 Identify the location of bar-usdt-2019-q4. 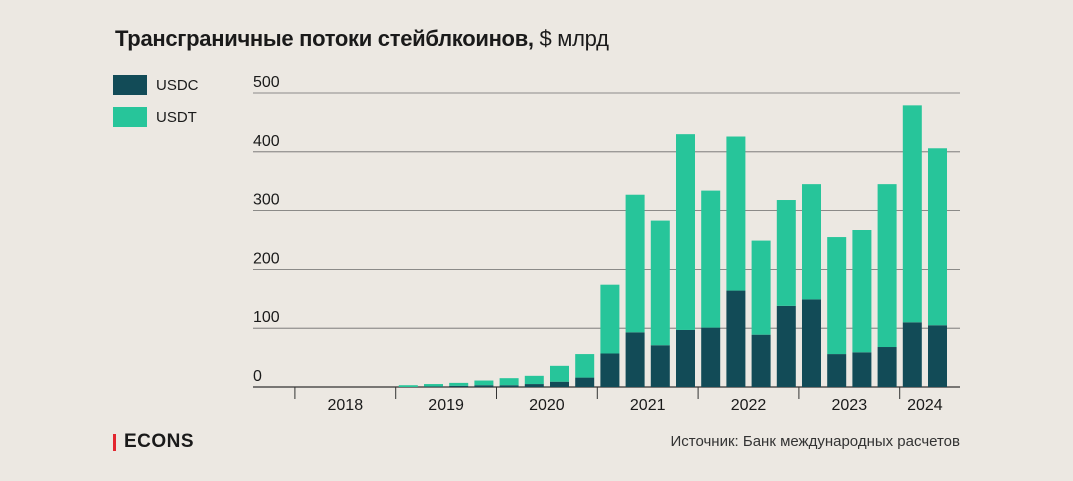
(484, 383).